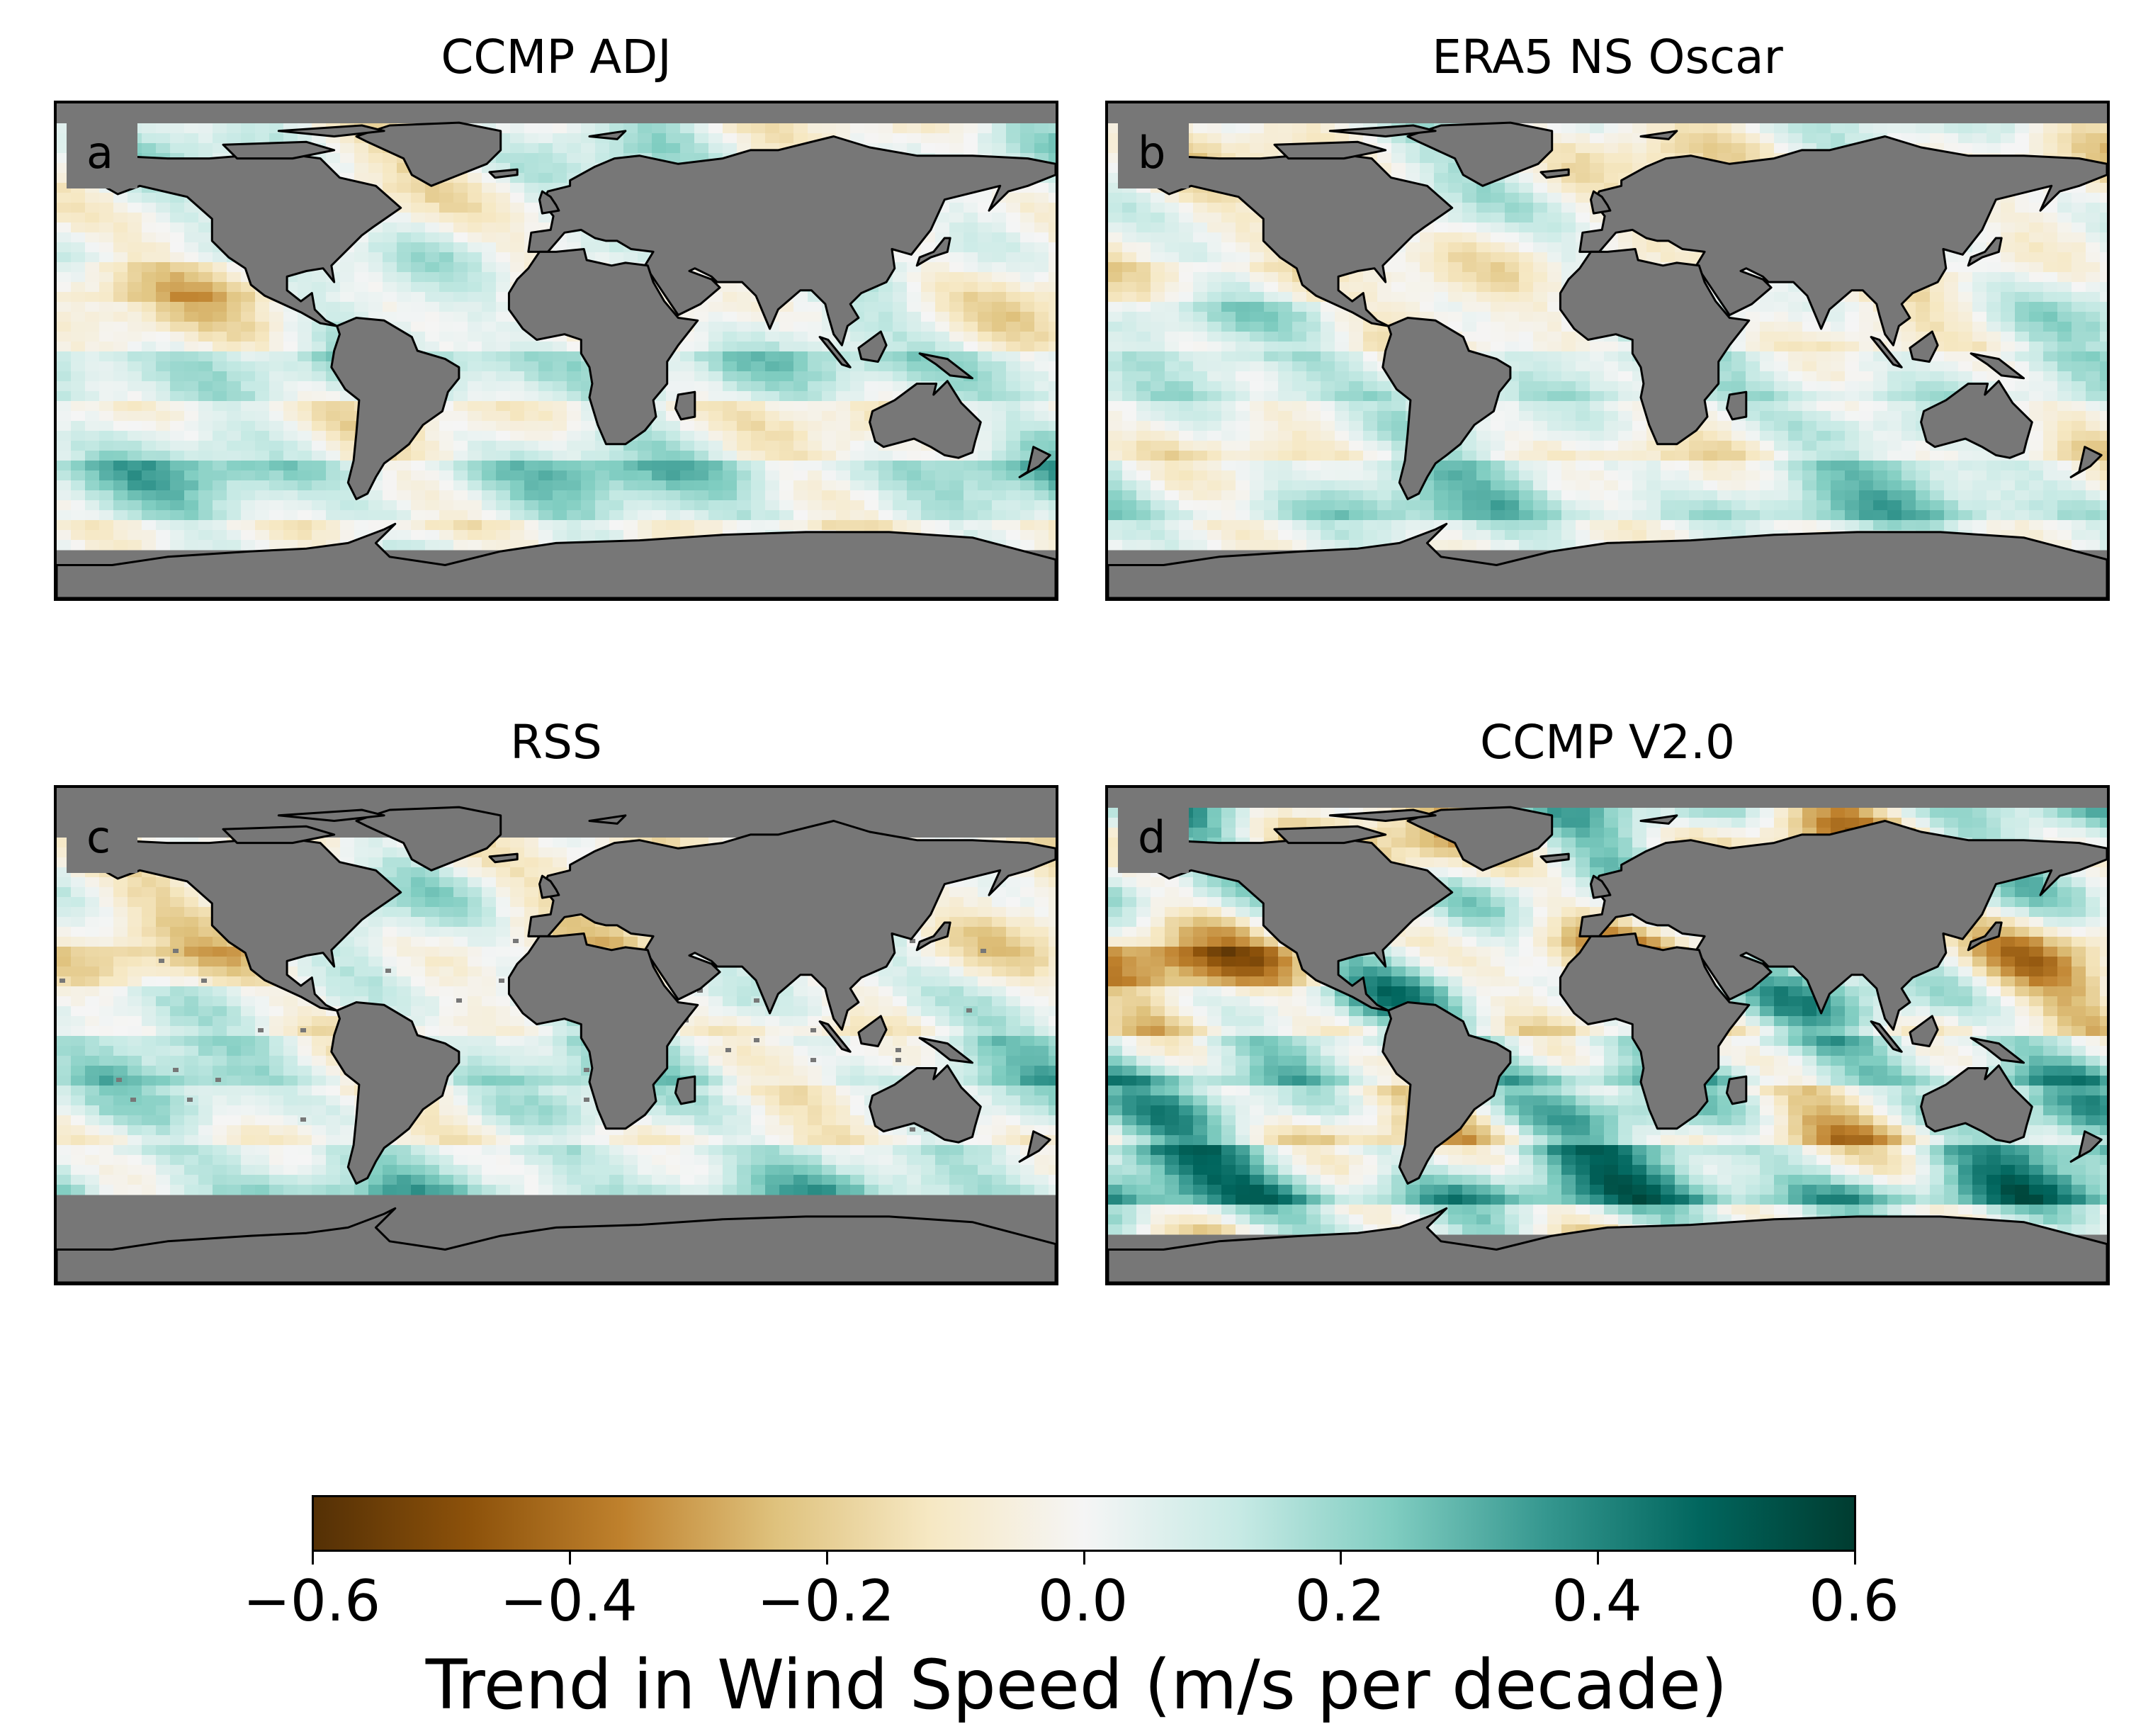  Describe the element at coordinates (311, 1601) in the screenshot. I see `colorbar-tick-label: −0.6` at that location.